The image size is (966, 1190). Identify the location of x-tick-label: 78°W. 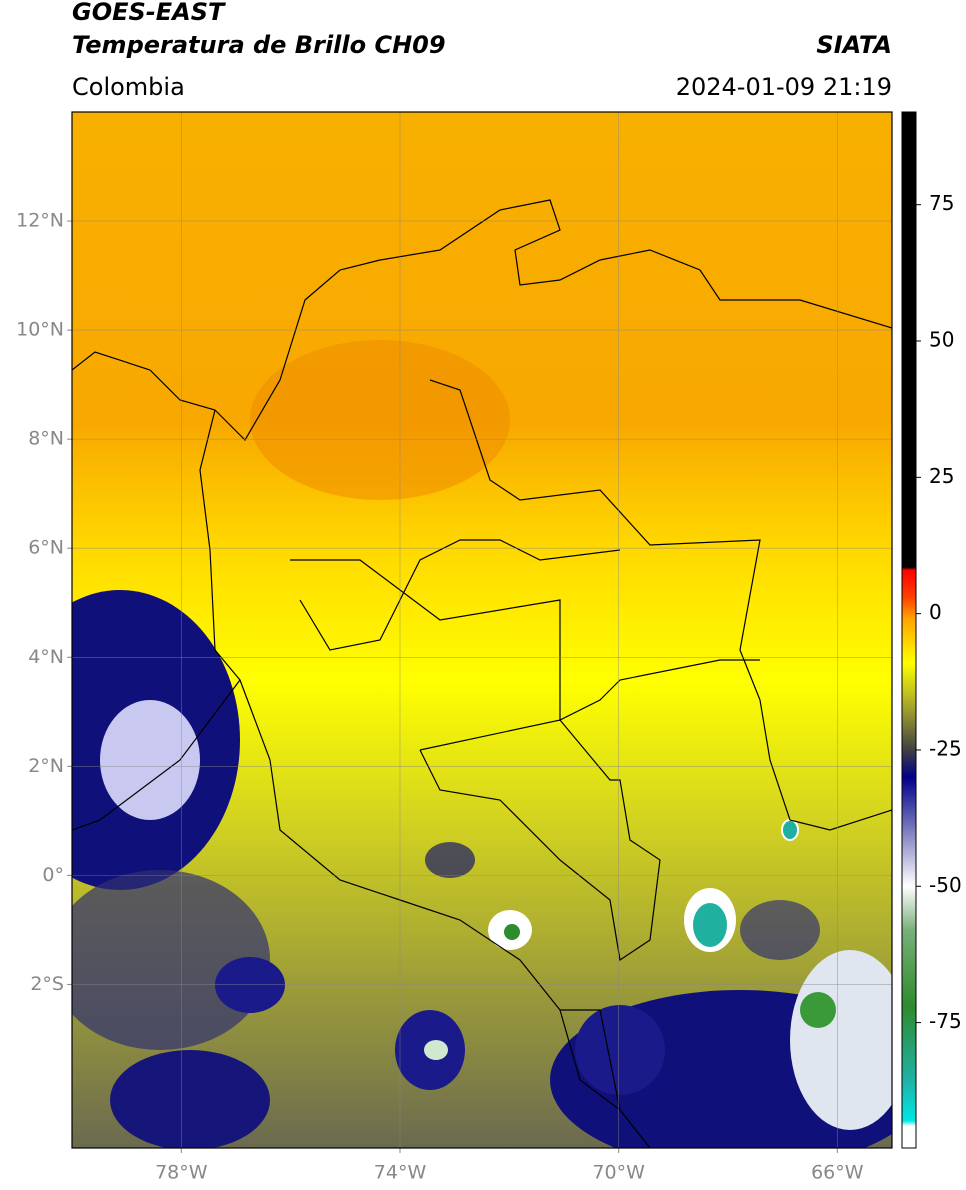
(181, 1173).